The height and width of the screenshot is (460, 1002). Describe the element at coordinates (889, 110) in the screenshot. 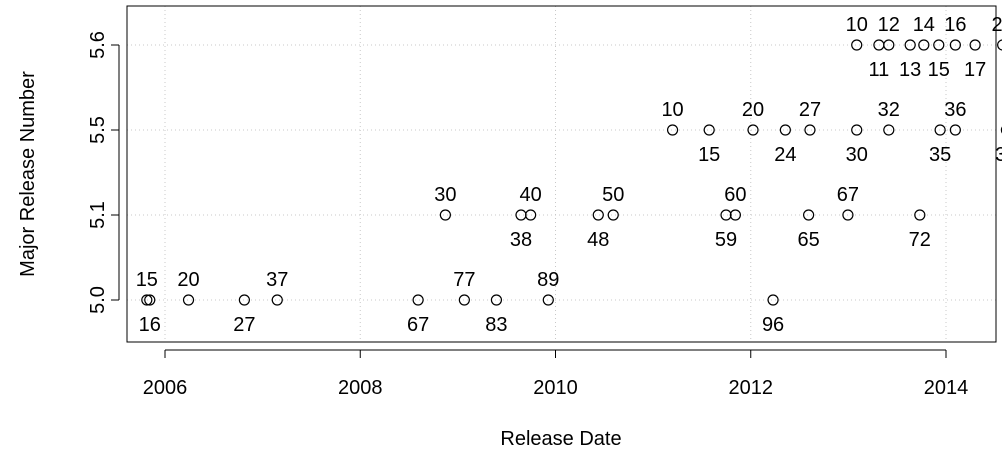

I see `point-label: 32` at that location.